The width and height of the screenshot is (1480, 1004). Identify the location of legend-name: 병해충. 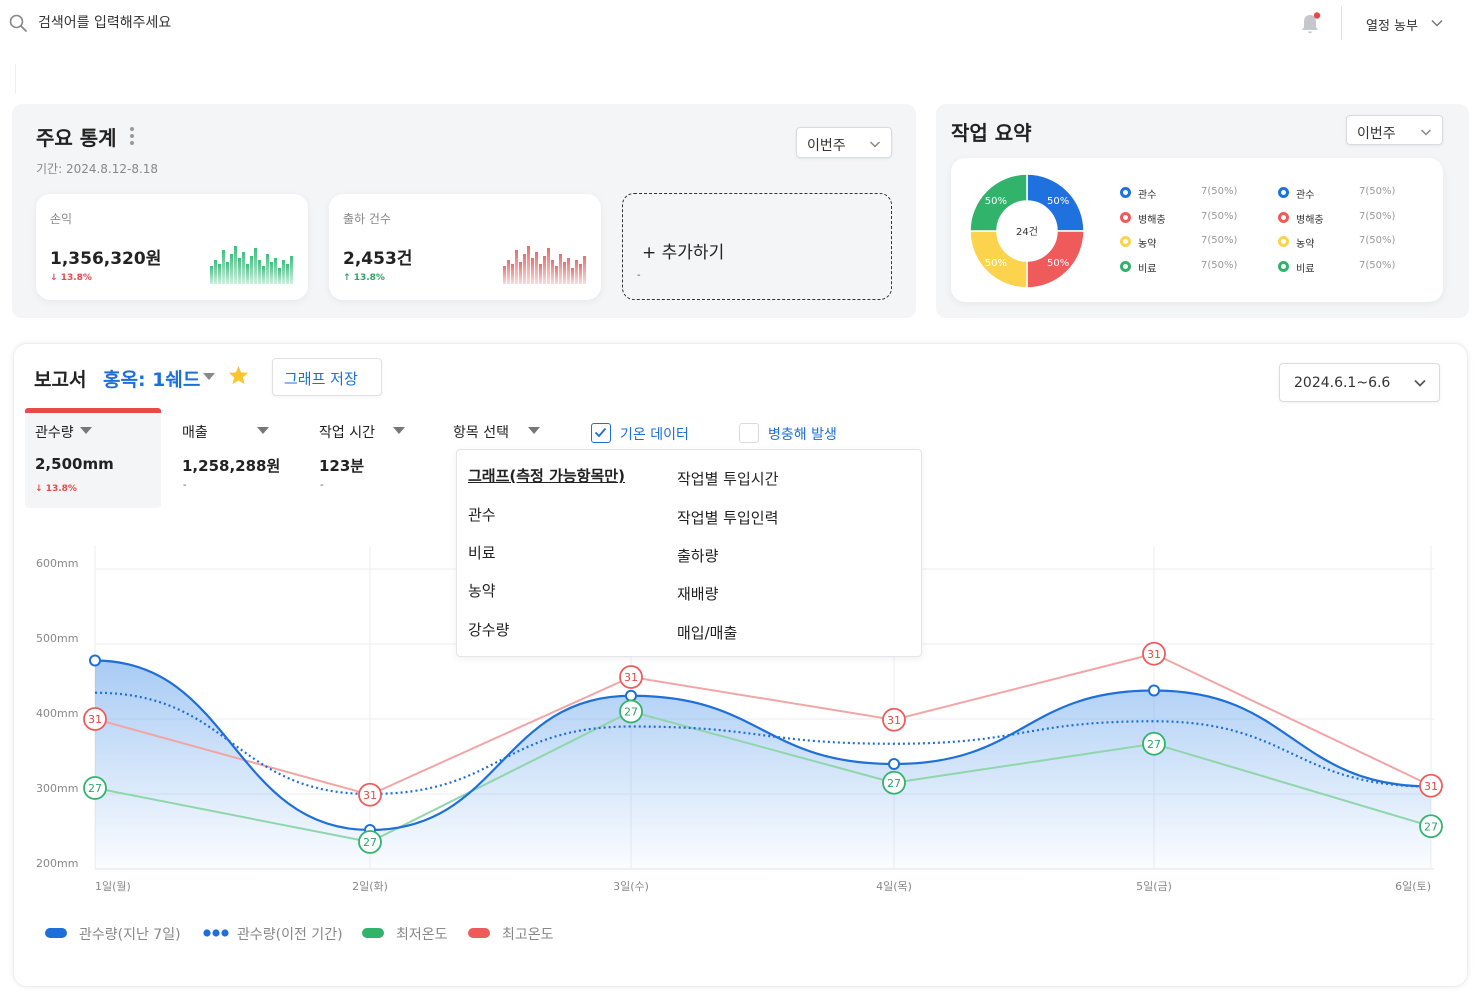
(1152, 220).